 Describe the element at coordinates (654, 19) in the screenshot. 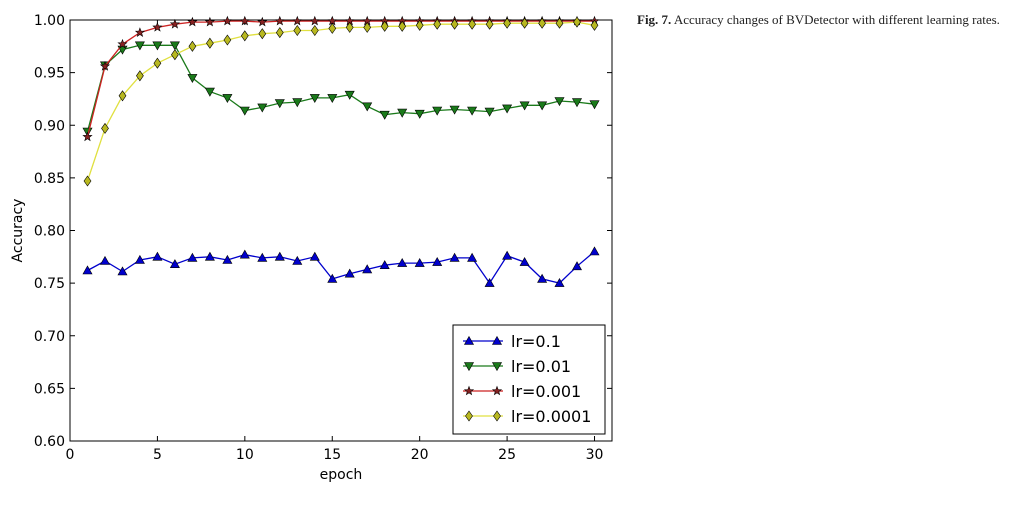

I see `figure-caption-label: Fig. 7.` at that location.